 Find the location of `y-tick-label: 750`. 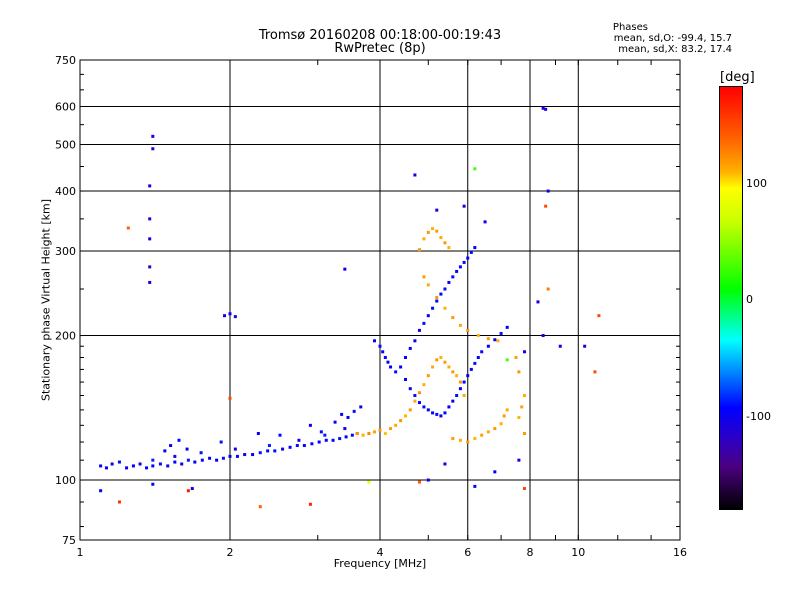

y-tick-label: 750 is located at coordinates (65, 60).